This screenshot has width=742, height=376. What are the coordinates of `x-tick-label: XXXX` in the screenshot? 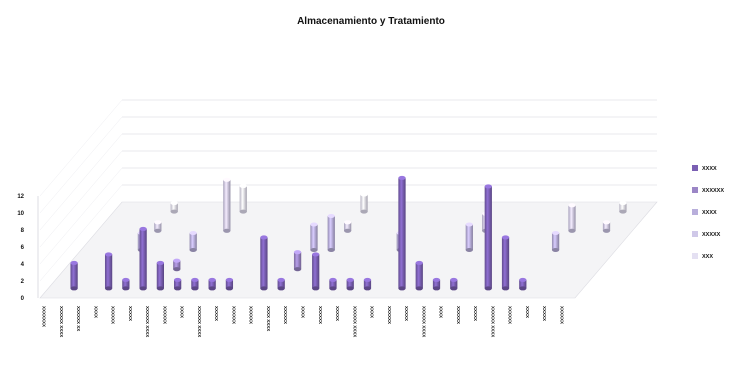 It's located at (372, 312).